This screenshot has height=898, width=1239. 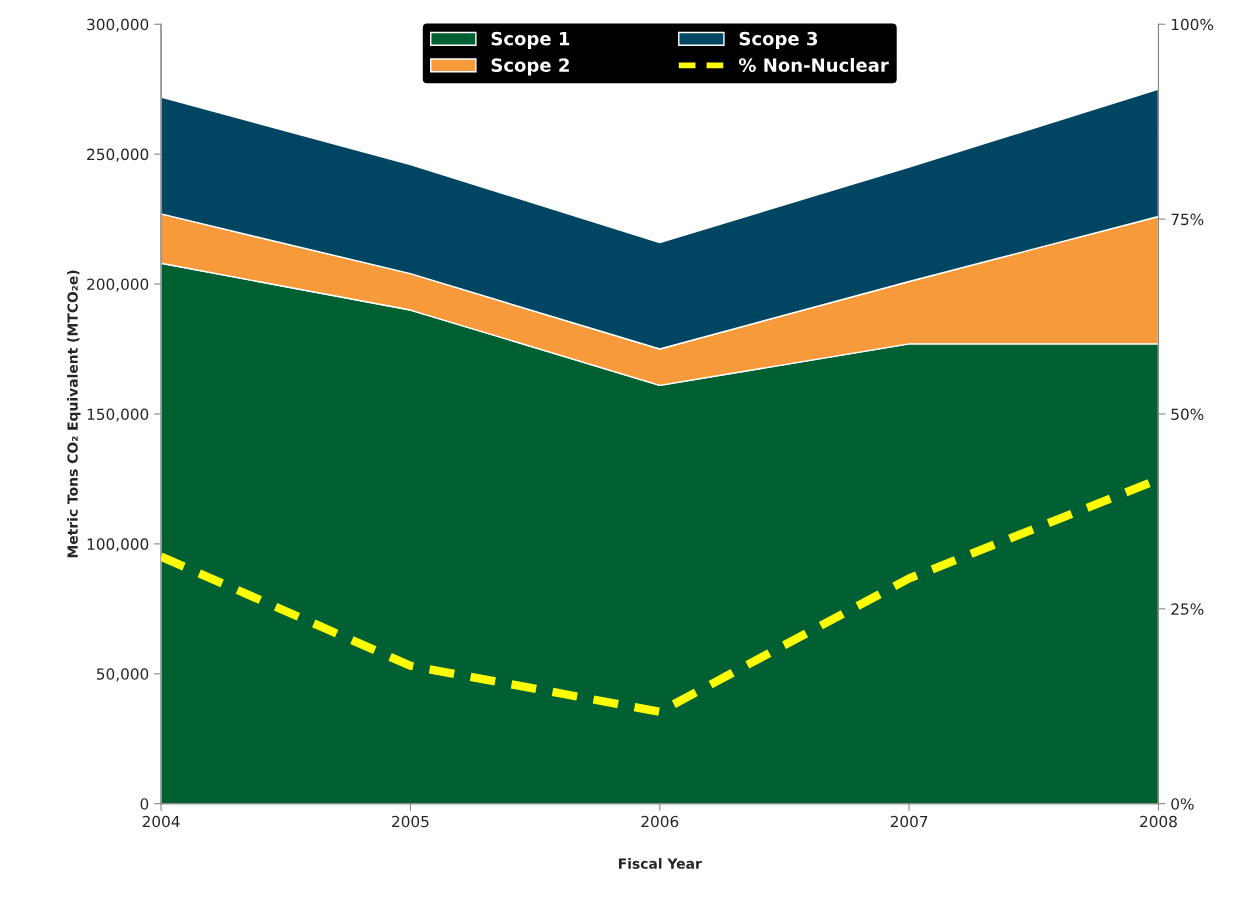 I want to click on y2-tick-label: 0%, so click(x=1182, y=804).